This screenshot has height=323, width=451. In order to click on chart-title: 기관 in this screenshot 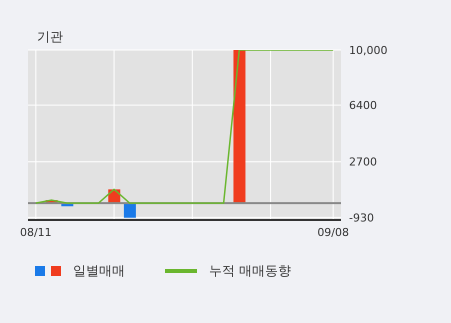, I will do `click(50, 37)`.